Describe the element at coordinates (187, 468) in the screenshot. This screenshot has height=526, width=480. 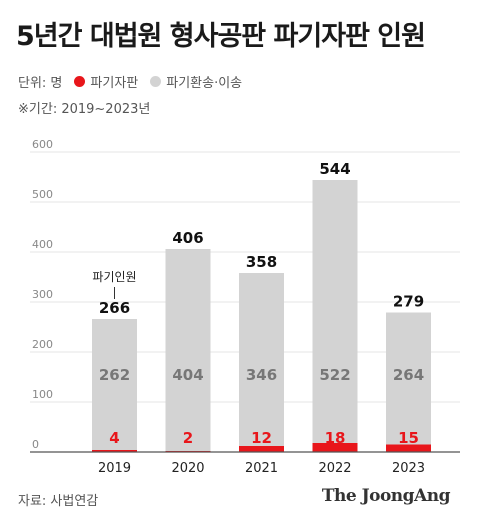
I see `x-tick-label-2020: 2020` at that location.